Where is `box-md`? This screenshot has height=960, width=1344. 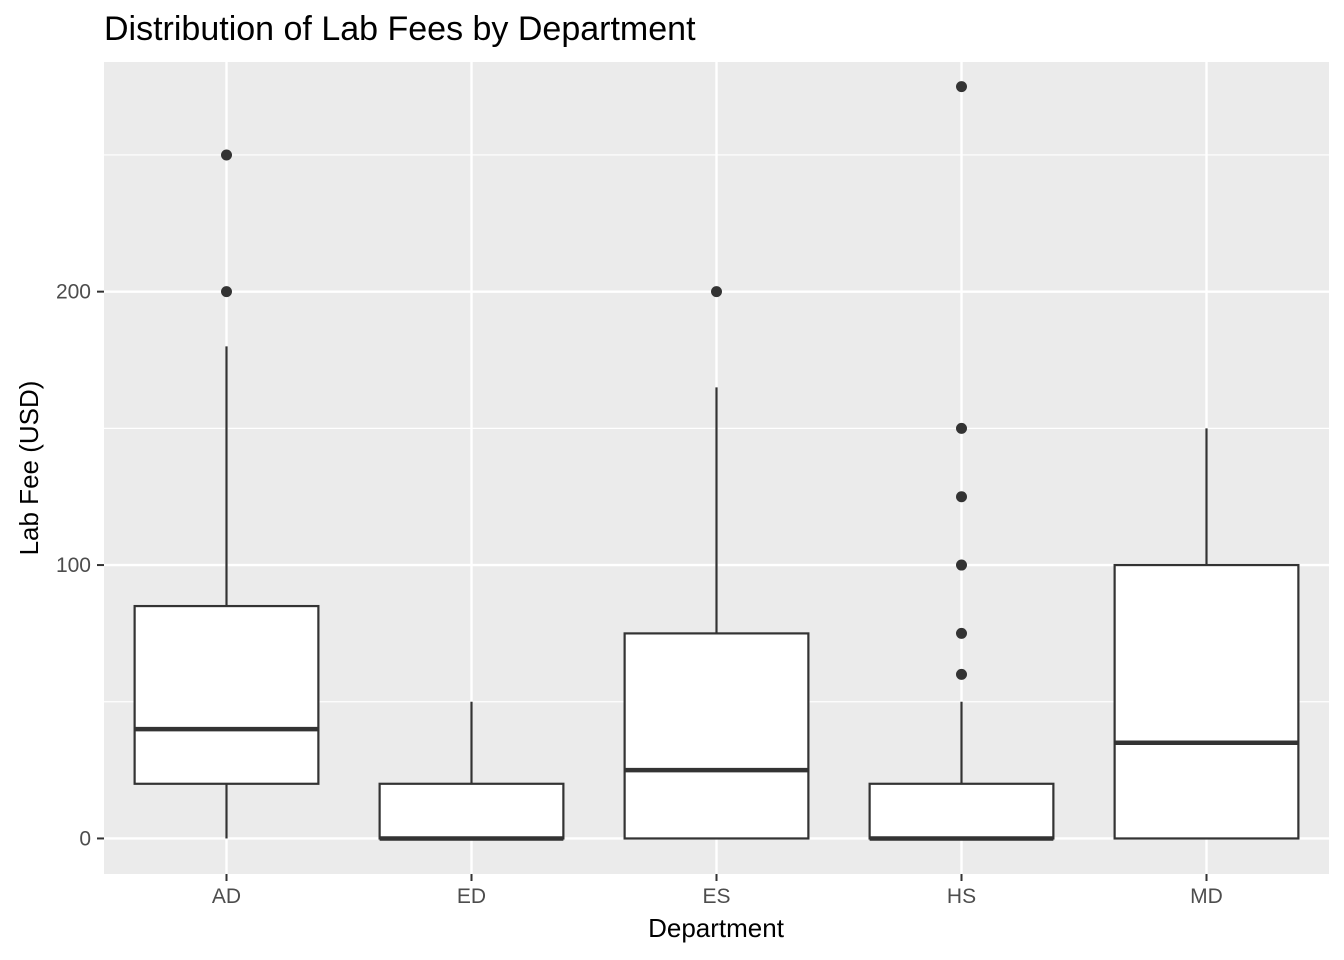 box-md is located at coordinates (1206, 634).